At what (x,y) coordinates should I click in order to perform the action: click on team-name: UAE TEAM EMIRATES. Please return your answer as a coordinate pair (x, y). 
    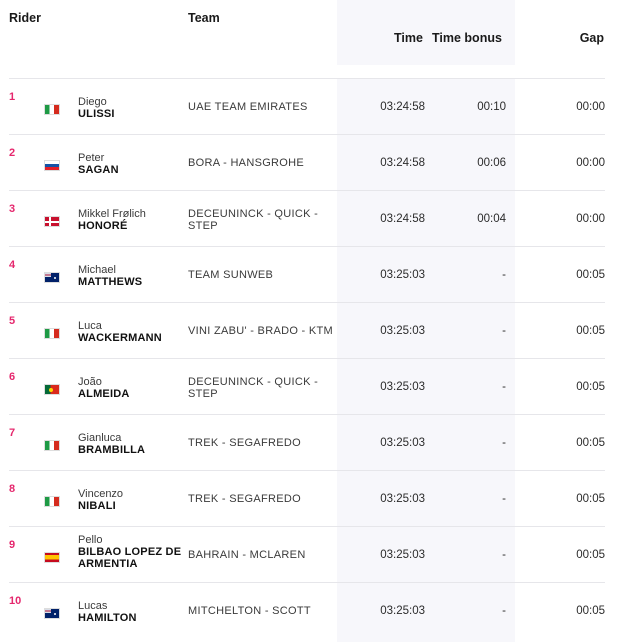
    Looking at the image, I should click on (248, 107).